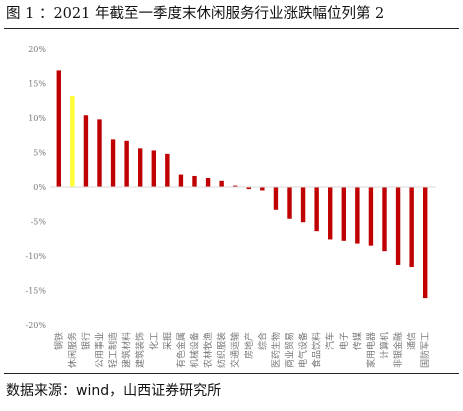 The image size is (463, 411). What do you see at coordinates (167, 341) in the screenshot?
I see `x-tick-label: 采掘` at bounding box center [167, 341].